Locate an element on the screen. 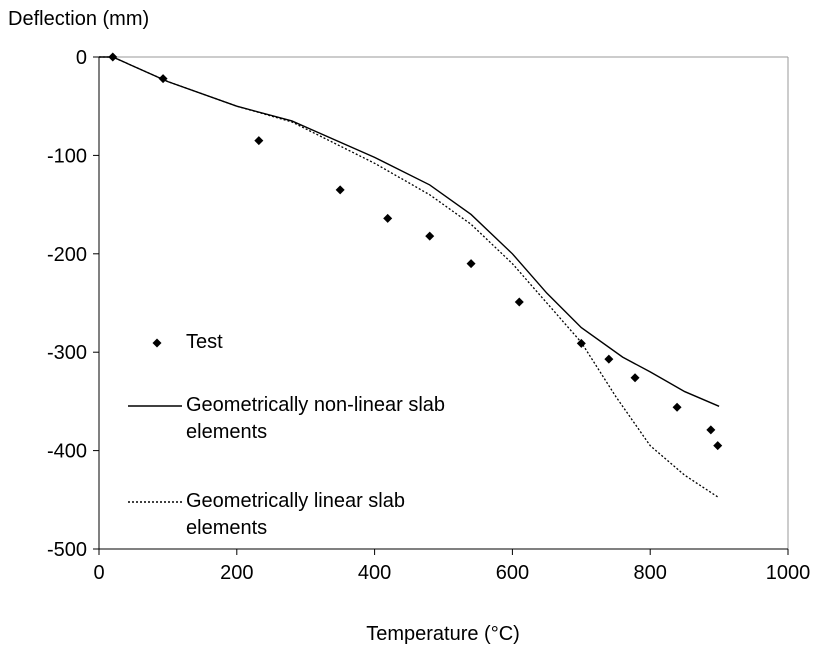 The height and width of the screenshot is (656, 815). y-tick-label: -100 is located at coordinates (67, 156).